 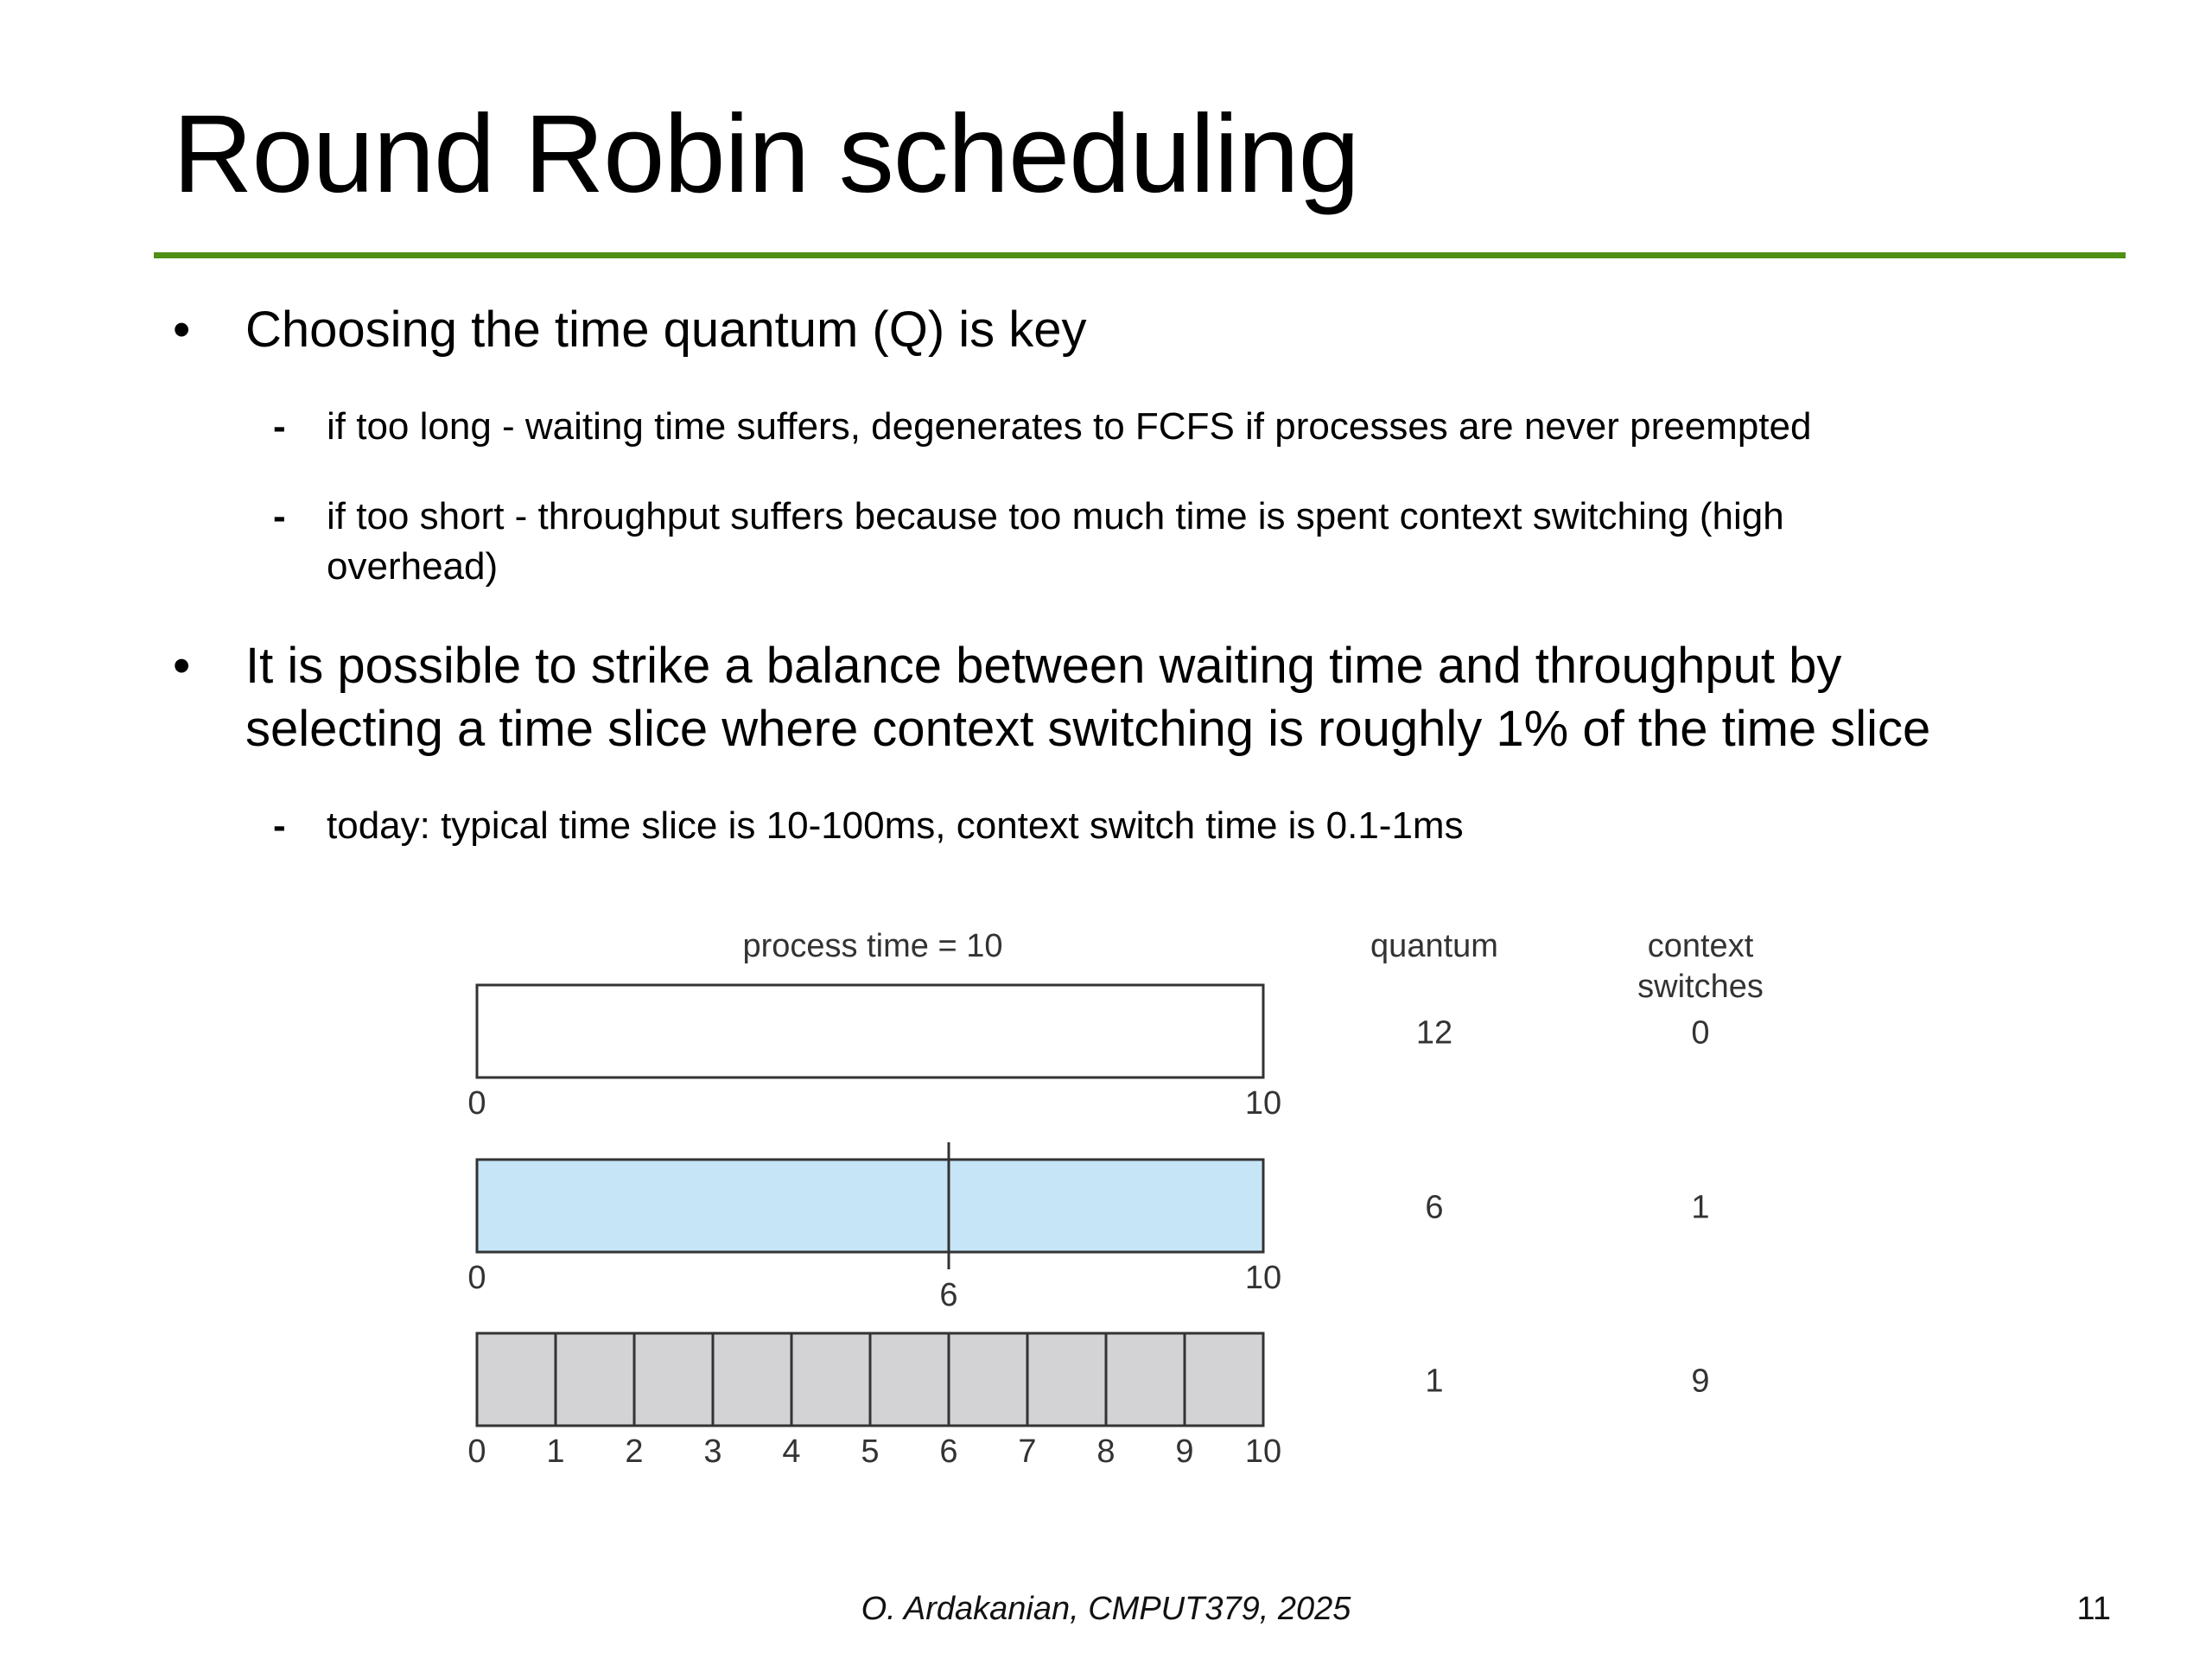 I want to click on quantum-value: 6, so click(x=1434, y=1208).